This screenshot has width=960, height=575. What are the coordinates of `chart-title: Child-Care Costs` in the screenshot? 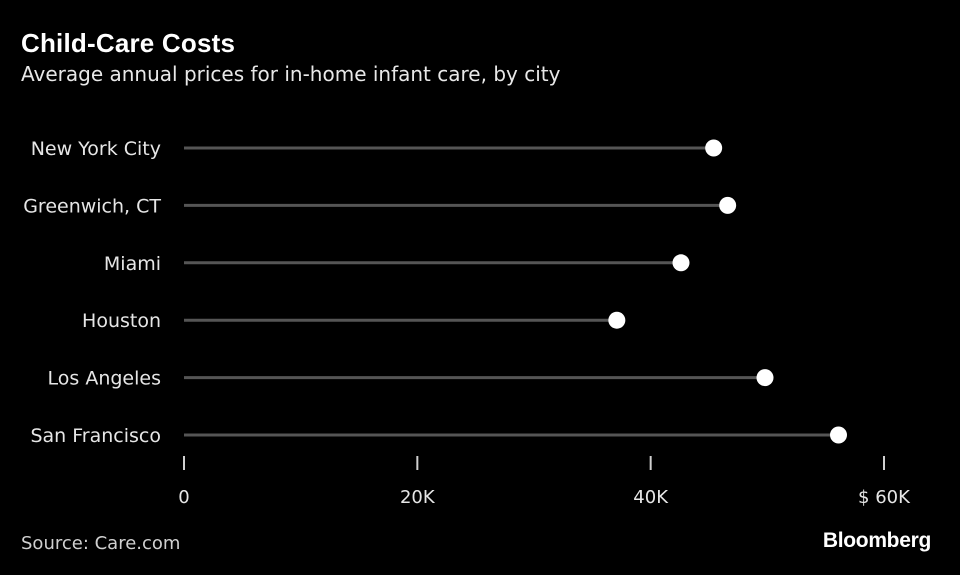 It's located at (128, 43).